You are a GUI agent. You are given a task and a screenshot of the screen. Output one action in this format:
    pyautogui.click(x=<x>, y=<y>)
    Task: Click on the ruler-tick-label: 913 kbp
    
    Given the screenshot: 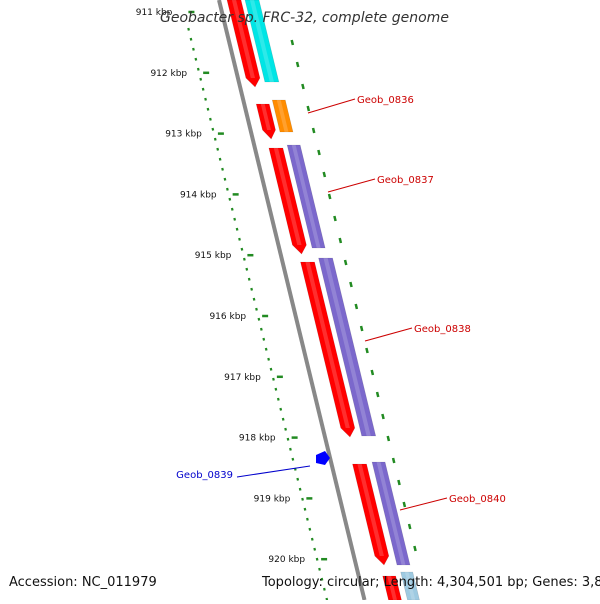 What is the action you would take?
    pyautogui.click(x=183, y=135)
    